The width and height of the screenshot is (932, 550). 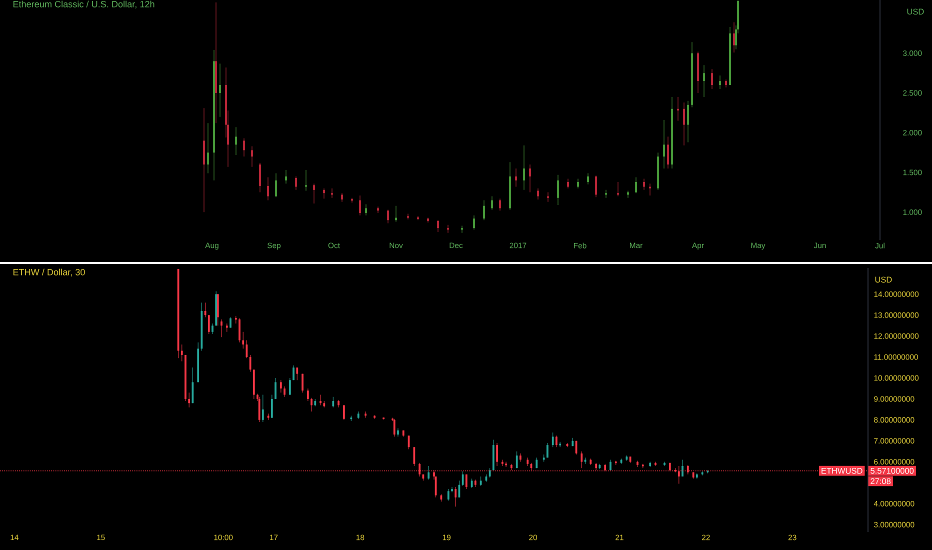 What do you see at coordinates (842, 471) in the screenshot?
I see `annotation: ETHWUSD` at bounding box center [842, 471].